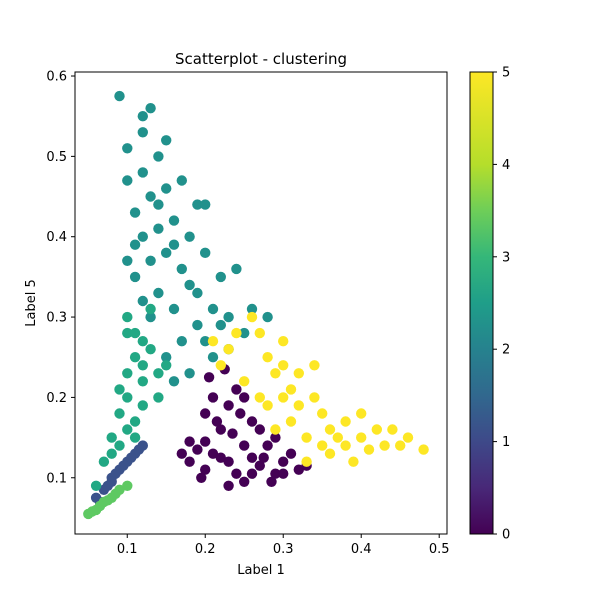  I want to click on y-tick-label: 0.2, so click(56, 398).